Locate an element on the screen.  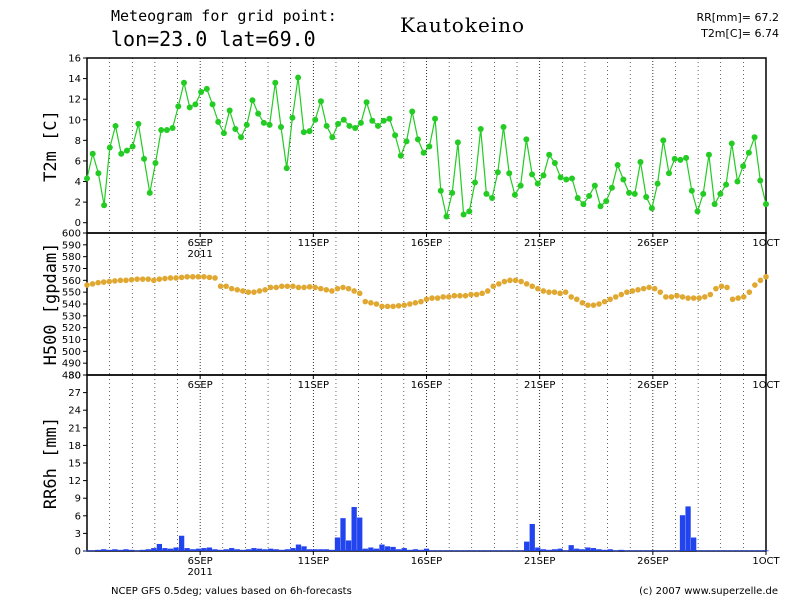
stat-rr: RR[mm]= 67.2 is located at coordinates (737, 17).